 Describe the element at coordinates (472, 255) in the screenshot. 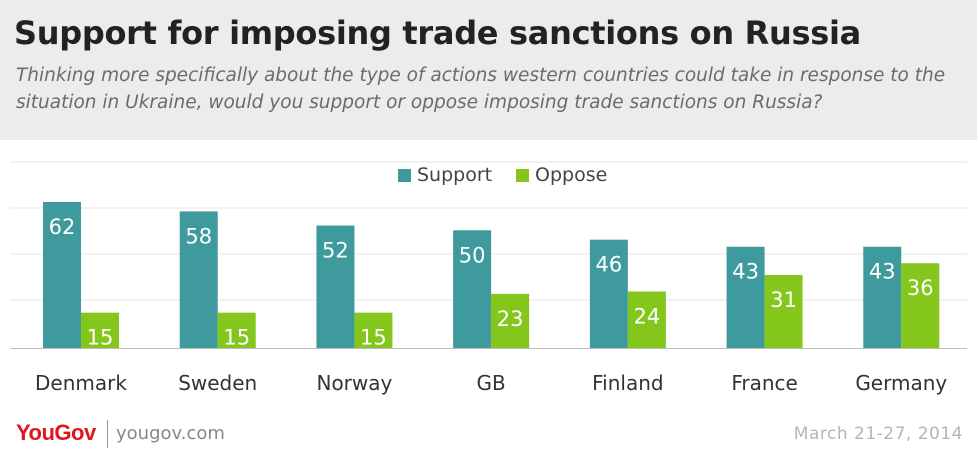

I see `data-label-support-gb: 50` at that location.